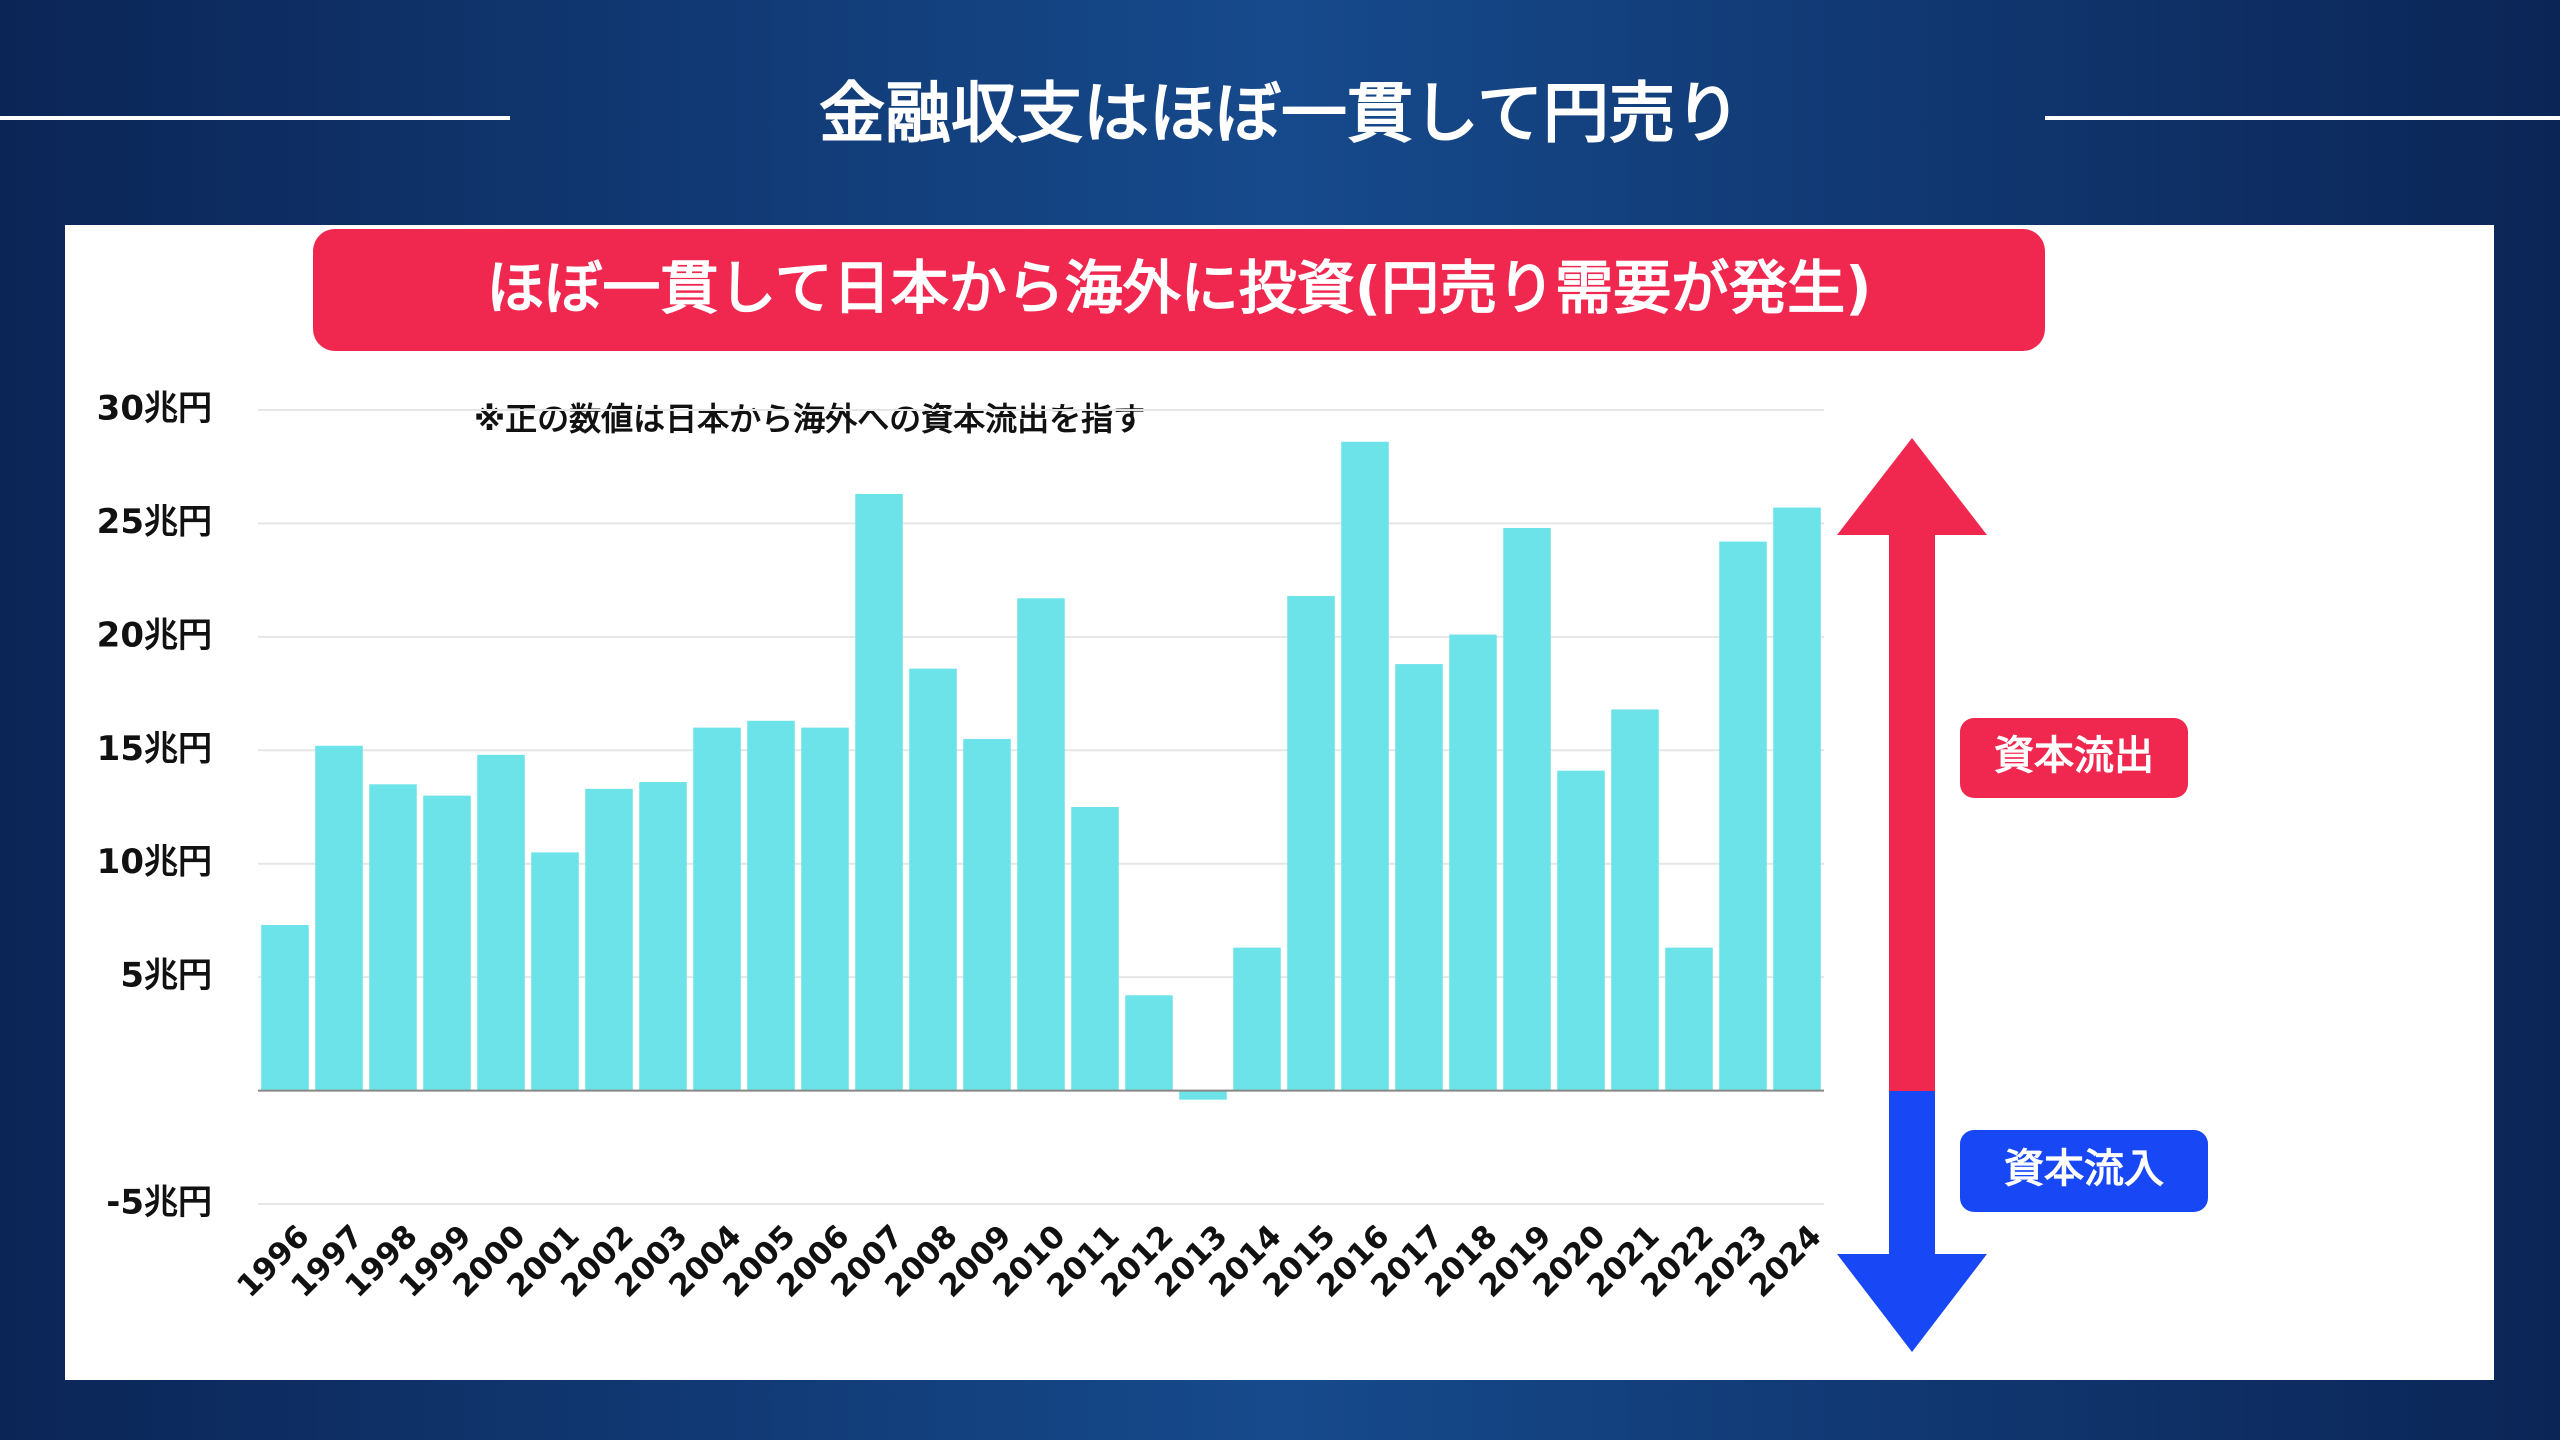 The width and height of the screenshot is (2560, 1440). I want to click on outflow-label: 資本流出, so click(2074, 756).